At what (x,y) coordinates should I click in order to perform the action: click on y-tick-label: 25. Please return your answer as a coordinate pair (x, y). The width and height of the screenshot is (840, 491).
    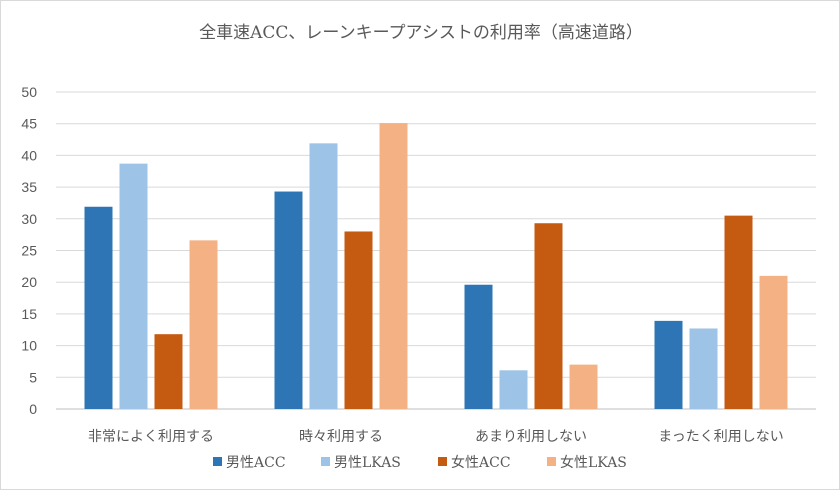
    Looking at the image, I should click on (29, 251).